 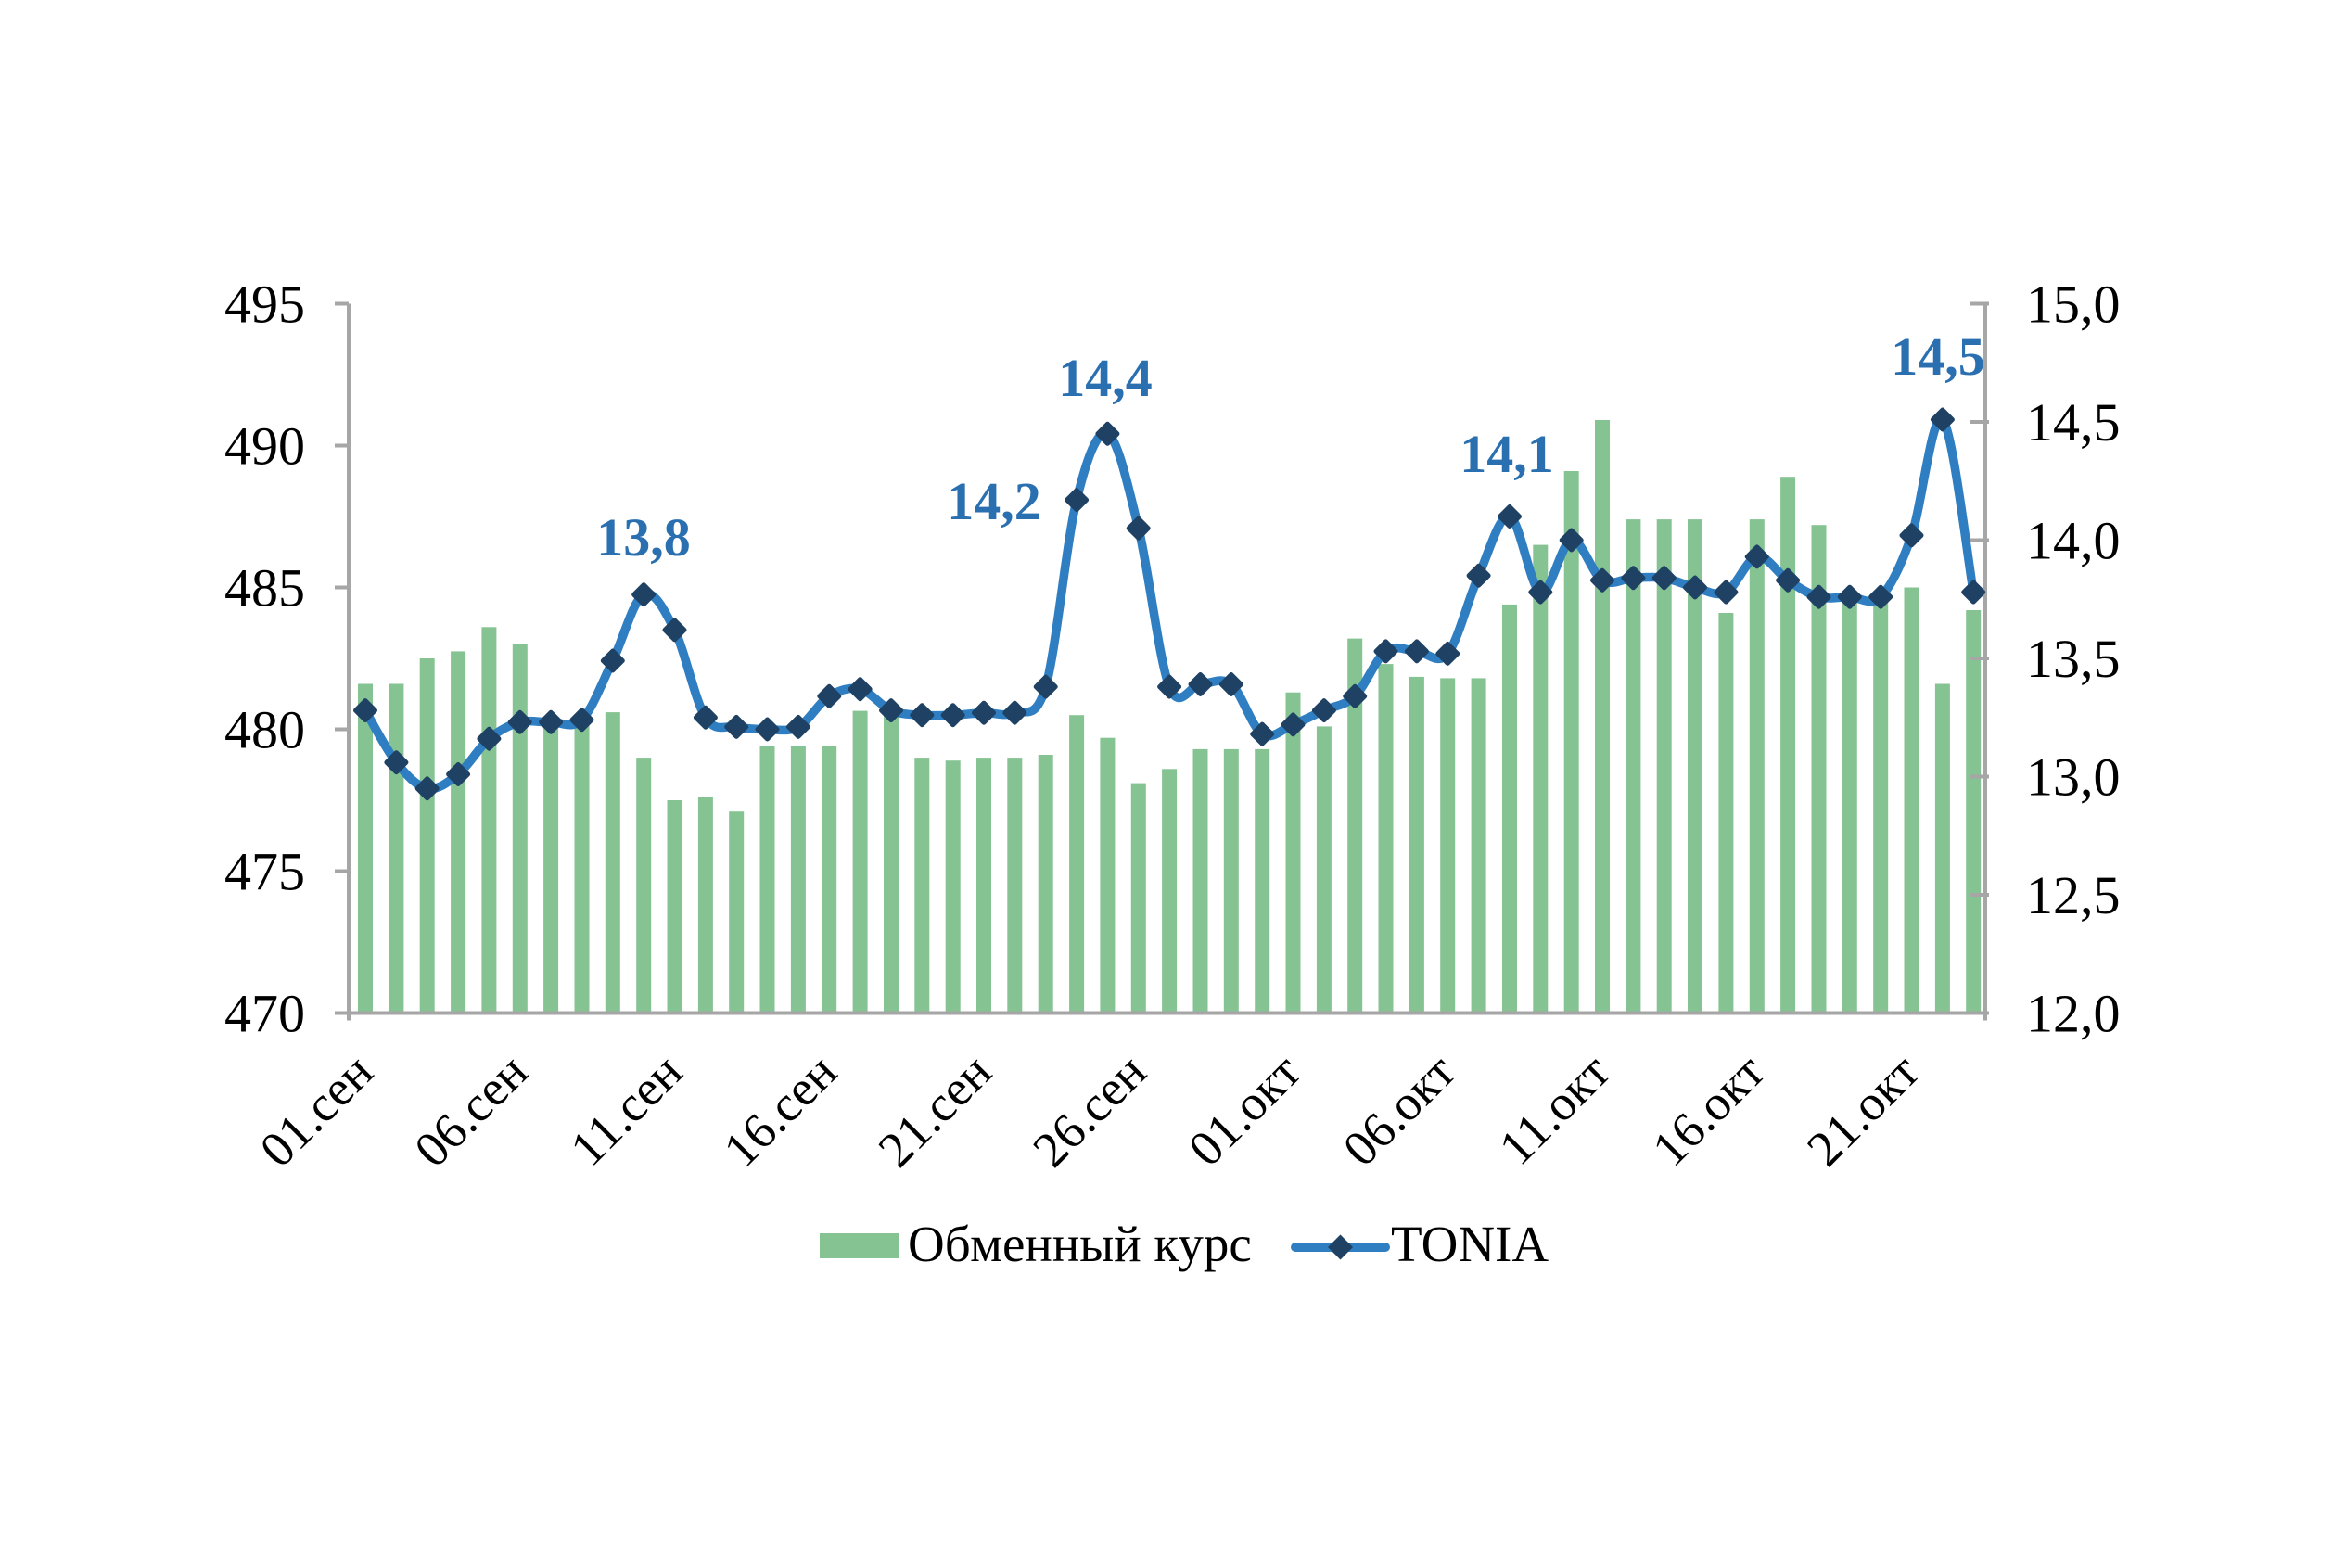 I want to click on svg-text: 485, so click(x=264, y=588).